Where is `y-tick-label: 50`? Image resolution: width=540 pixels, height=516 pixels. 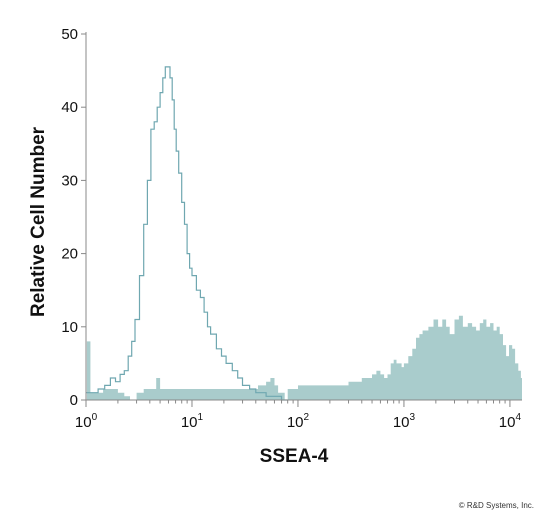
y-tick-label: 50 is located at coordinates (69, 34).